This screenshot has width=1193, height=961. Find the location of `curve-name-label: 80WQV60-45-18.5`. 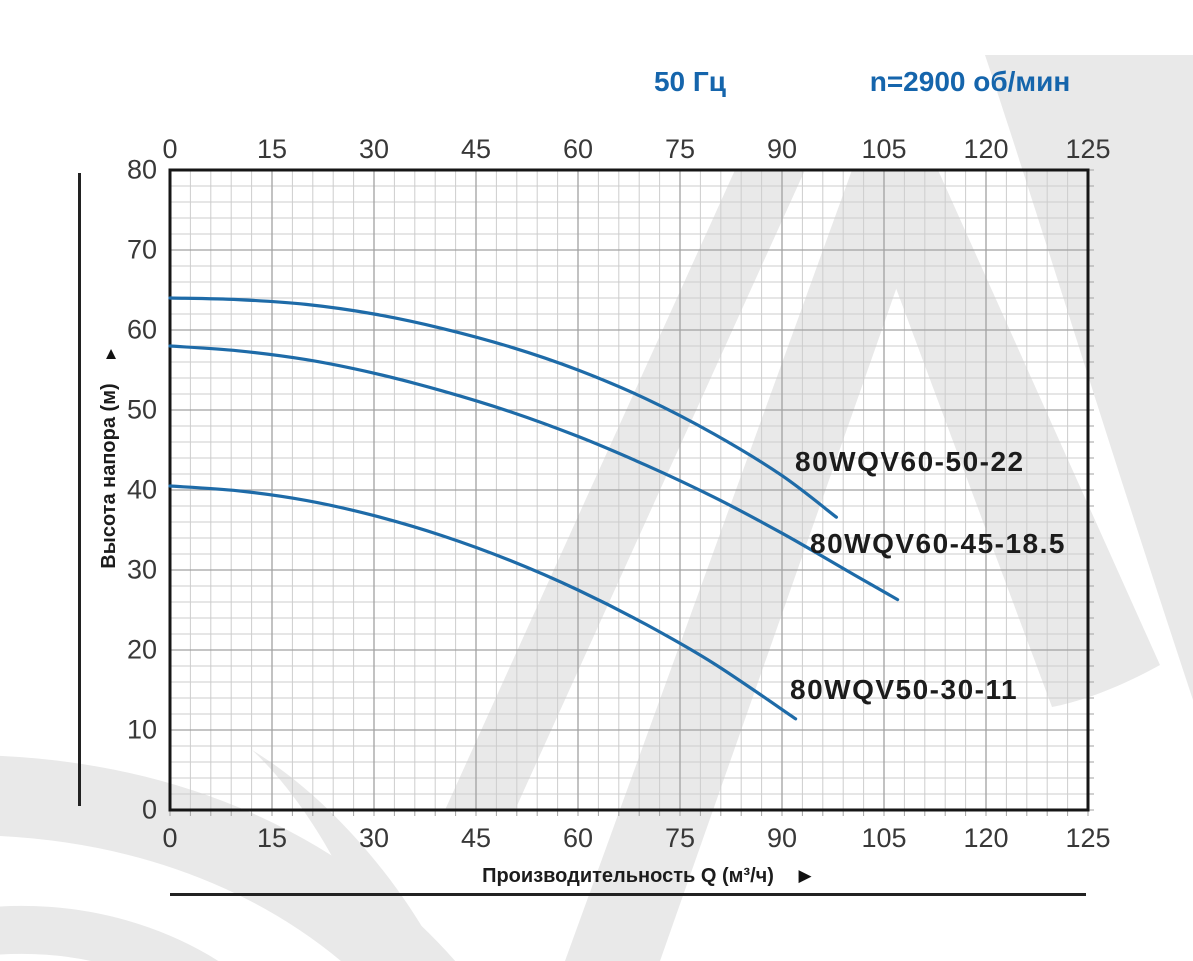

curve-name-label: 80WQV60-45-18.5 is located at coordinates (938, 543).